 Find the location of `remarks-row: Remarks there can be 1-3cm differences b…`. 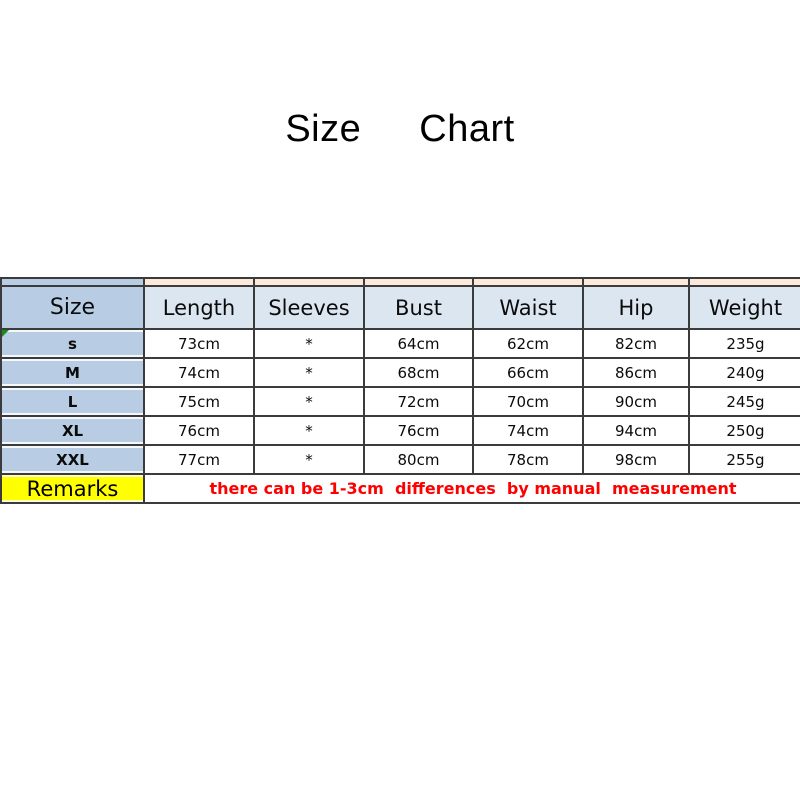

remarks-row: Remarks there can be 1-3cm differences b… is located at coordinates (400, 488).